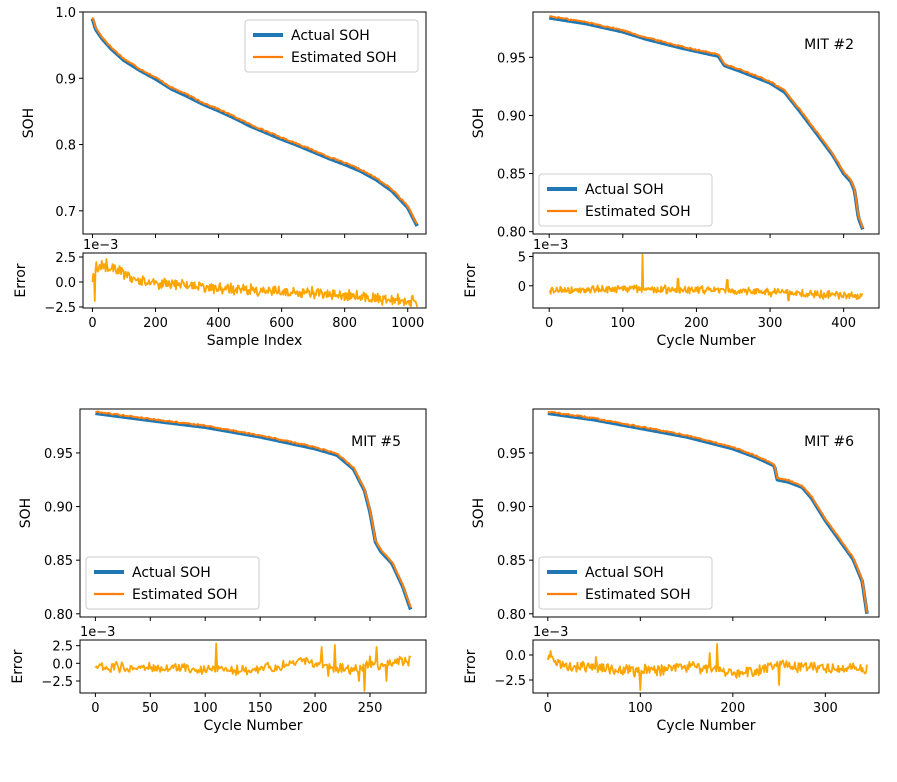  I want to click on x-tick-label: 1000, so click(407, 323).